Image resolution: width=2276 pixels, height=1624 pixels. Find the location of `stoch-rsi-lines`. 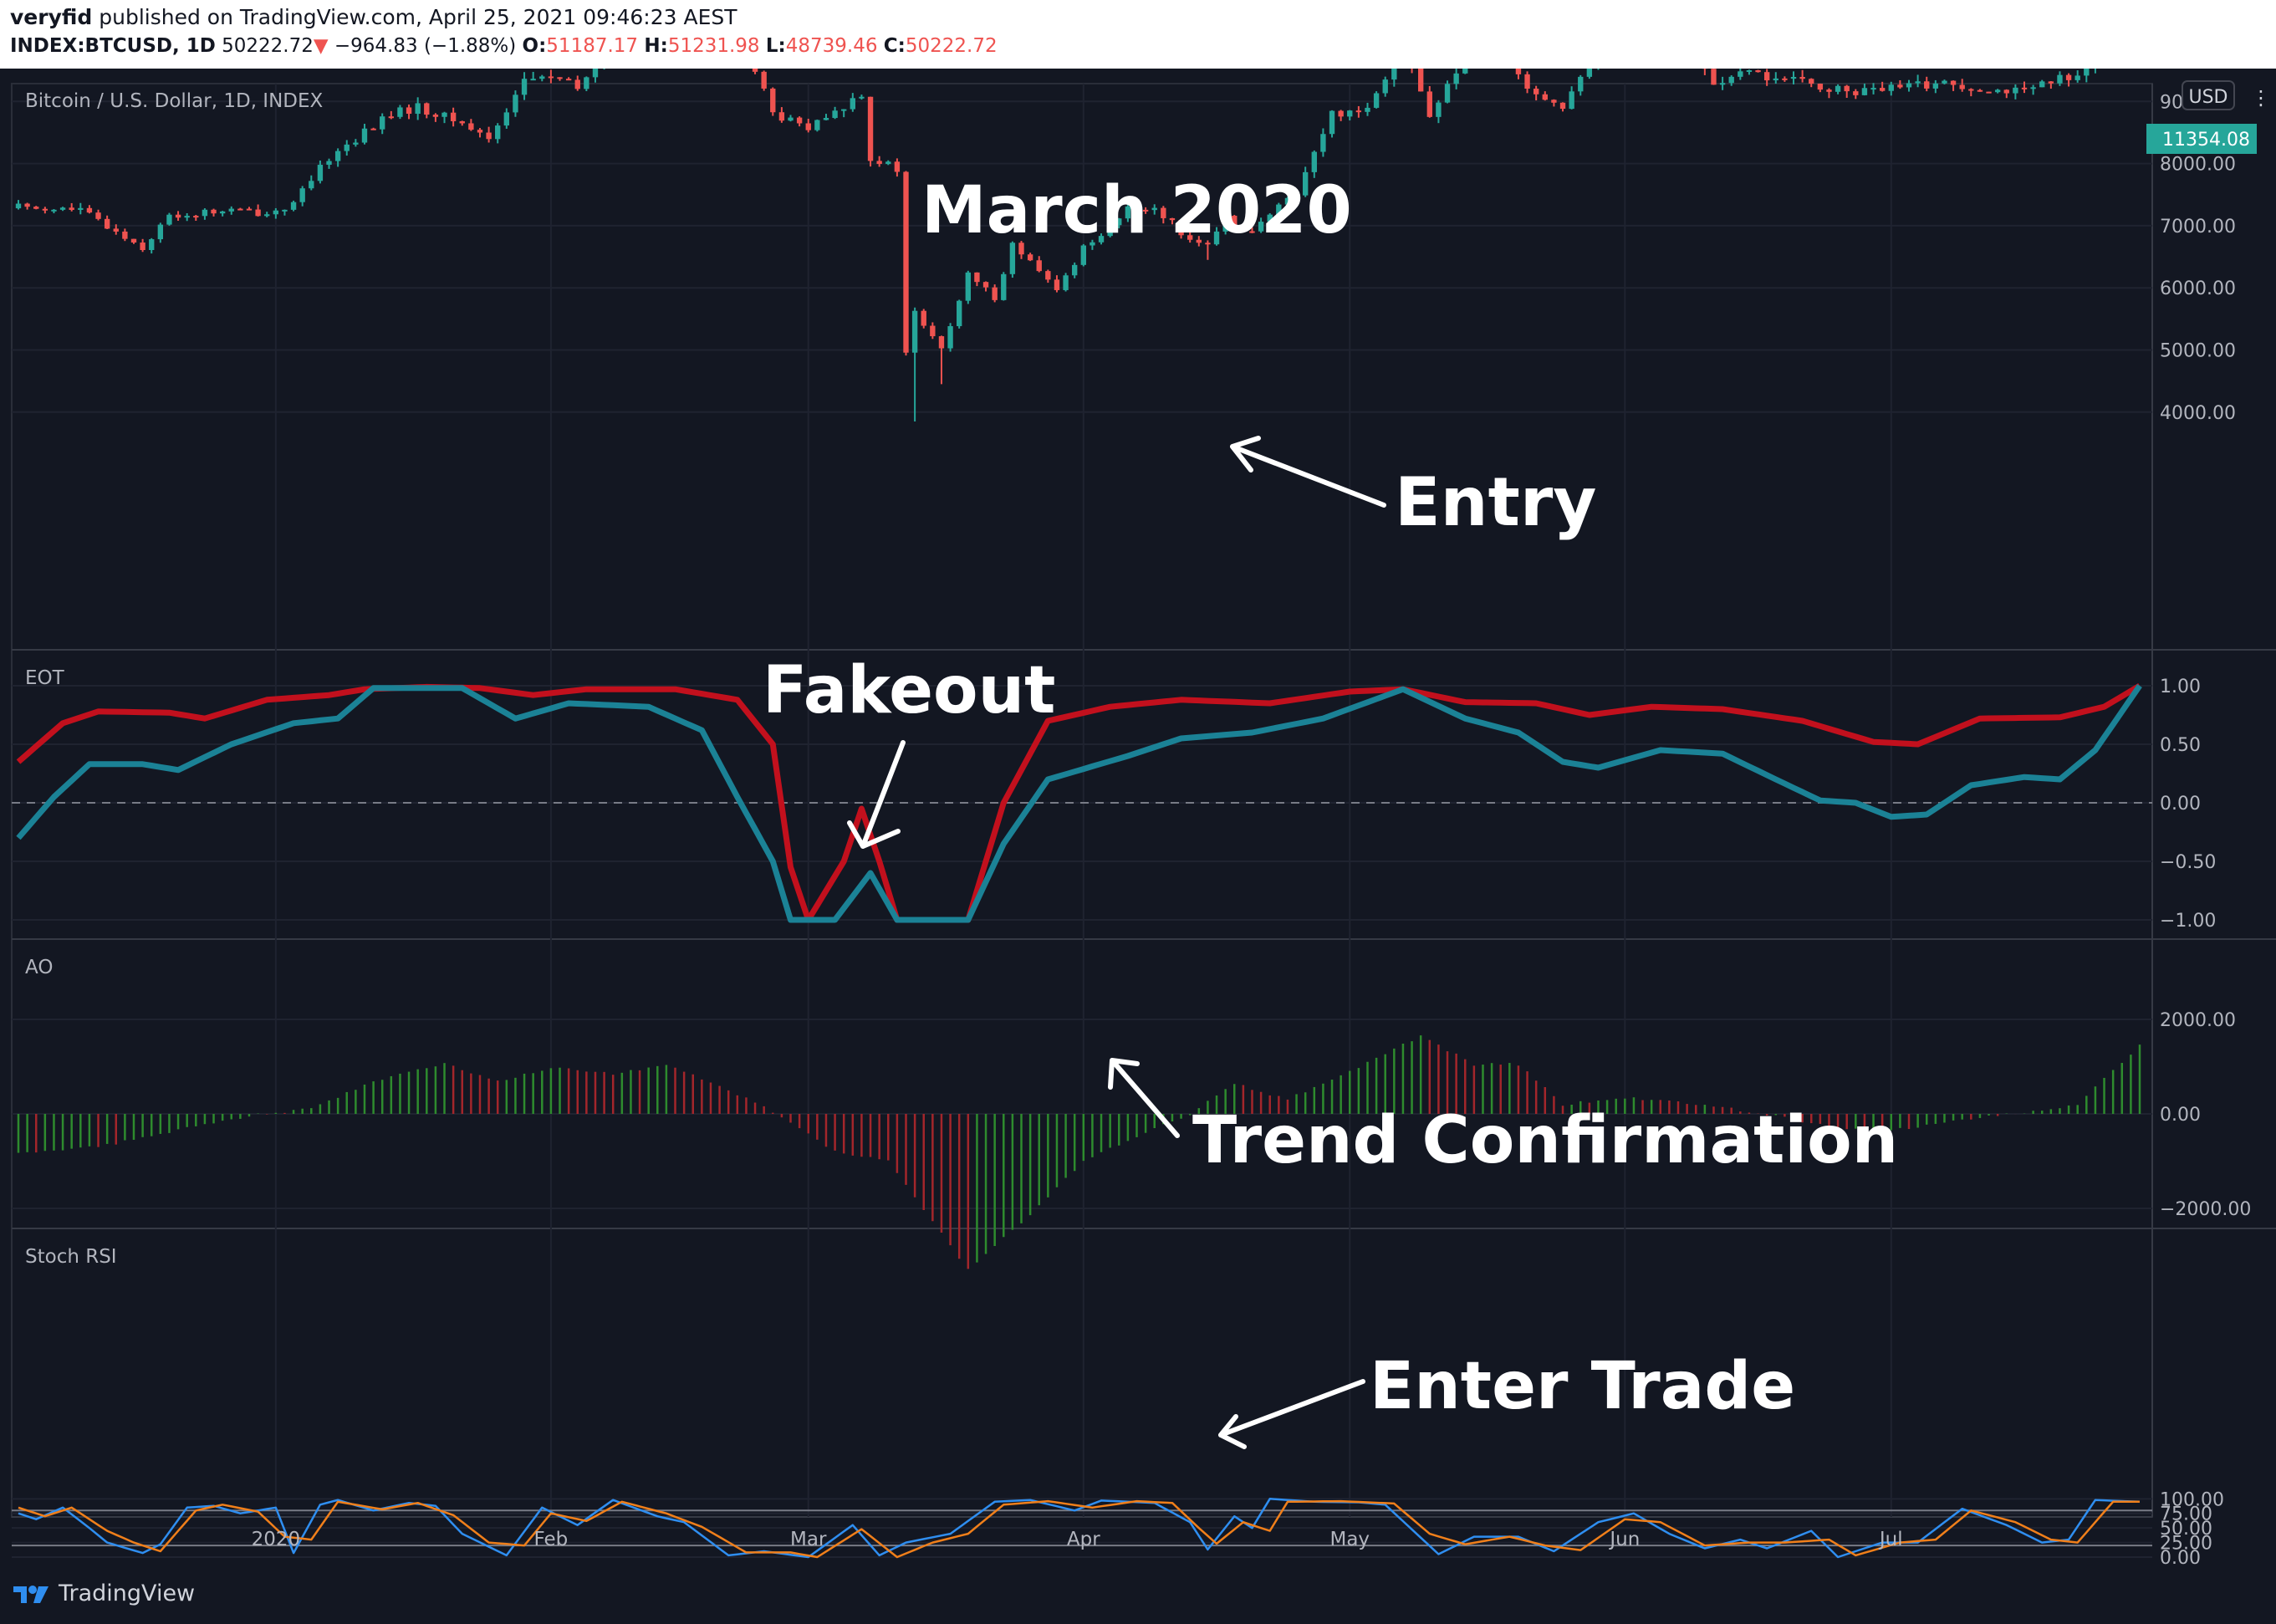

stoch-rsi-lines is located at coordinates (1079, 1528).